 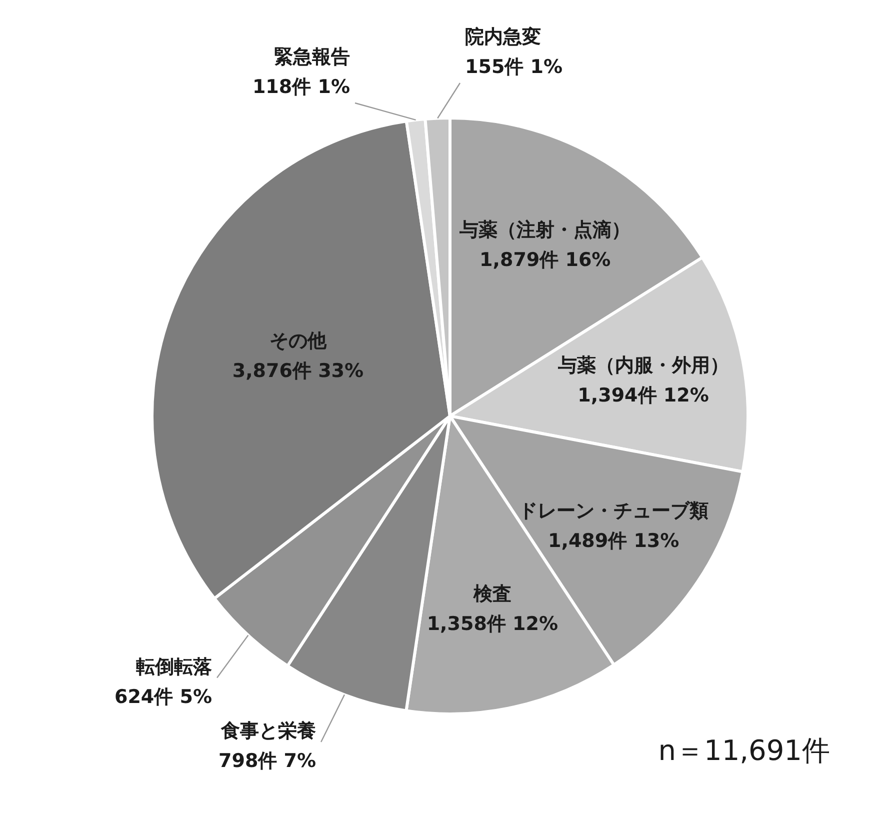 What do you see at coordinates (545, 259) in the screenshot?
I see `data-label: 1,879件 16%` at bounding box center [545, 259].